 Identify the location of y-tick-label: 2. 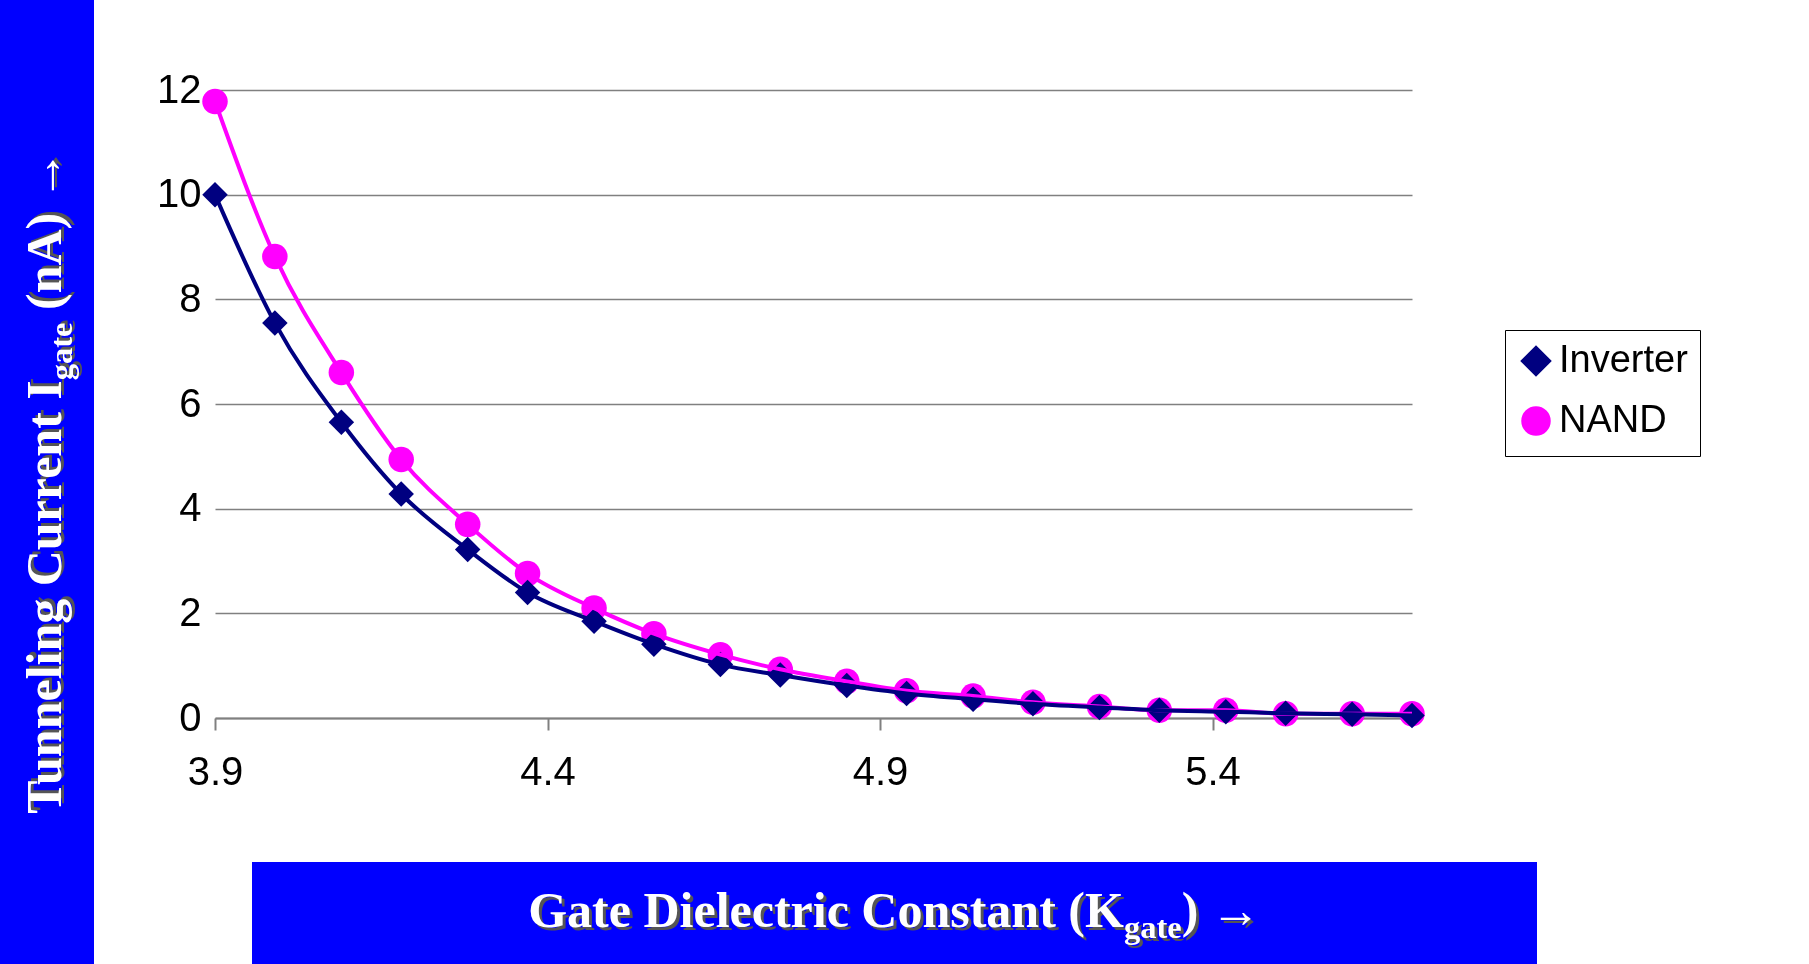
(190, 611).